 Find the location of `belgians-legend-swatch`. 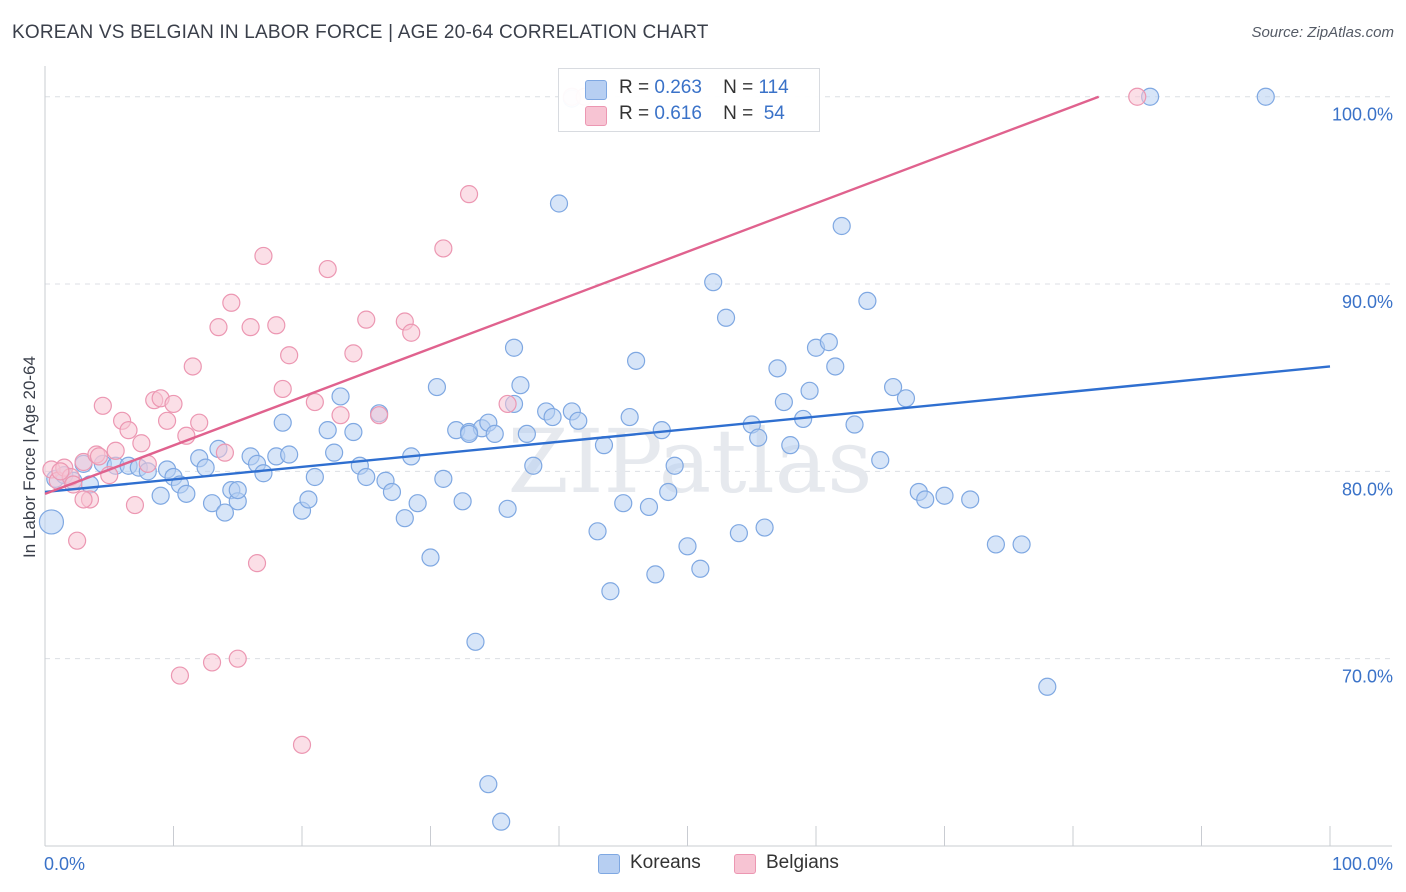

belgians-legend-swatch is located at coordinates (745, 864).